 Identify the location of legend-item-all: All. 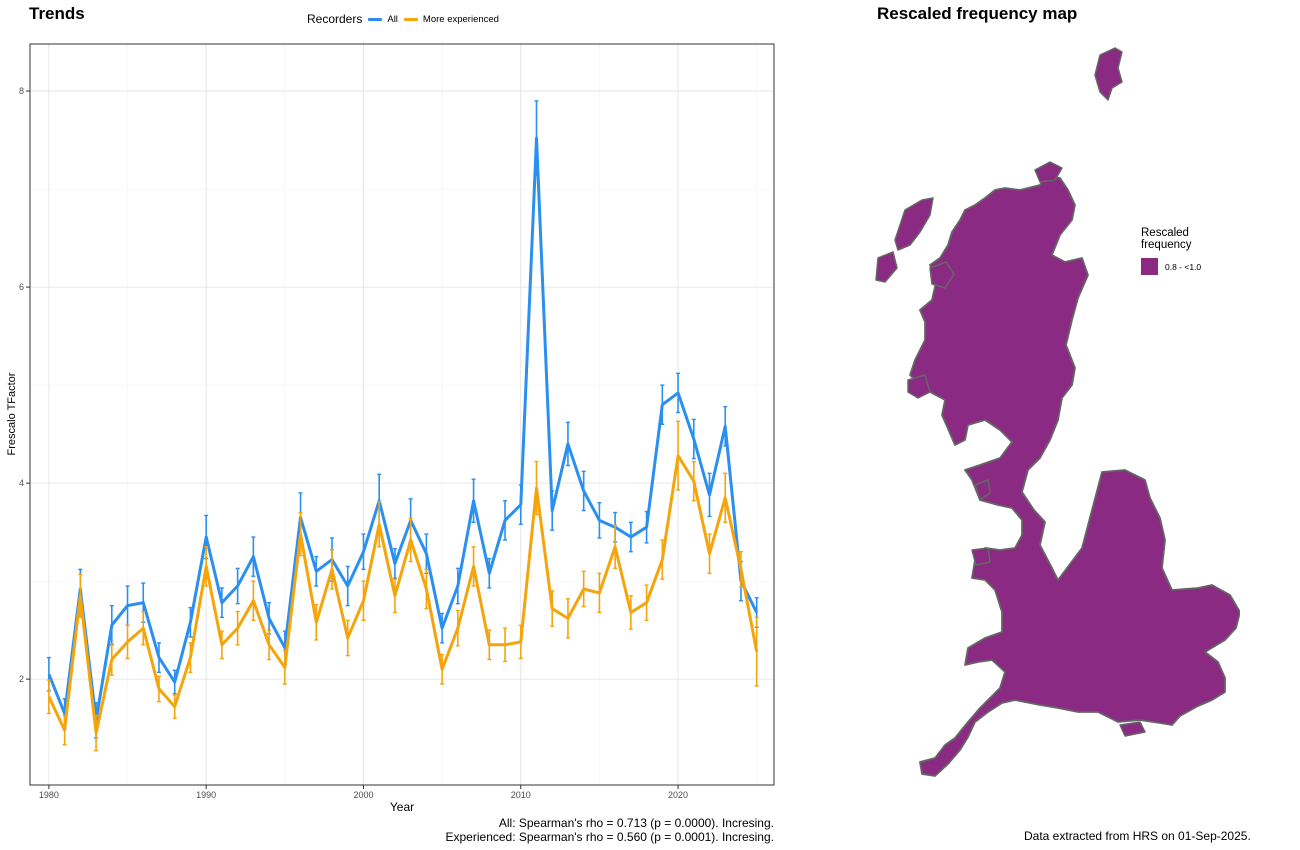
(383, 19).